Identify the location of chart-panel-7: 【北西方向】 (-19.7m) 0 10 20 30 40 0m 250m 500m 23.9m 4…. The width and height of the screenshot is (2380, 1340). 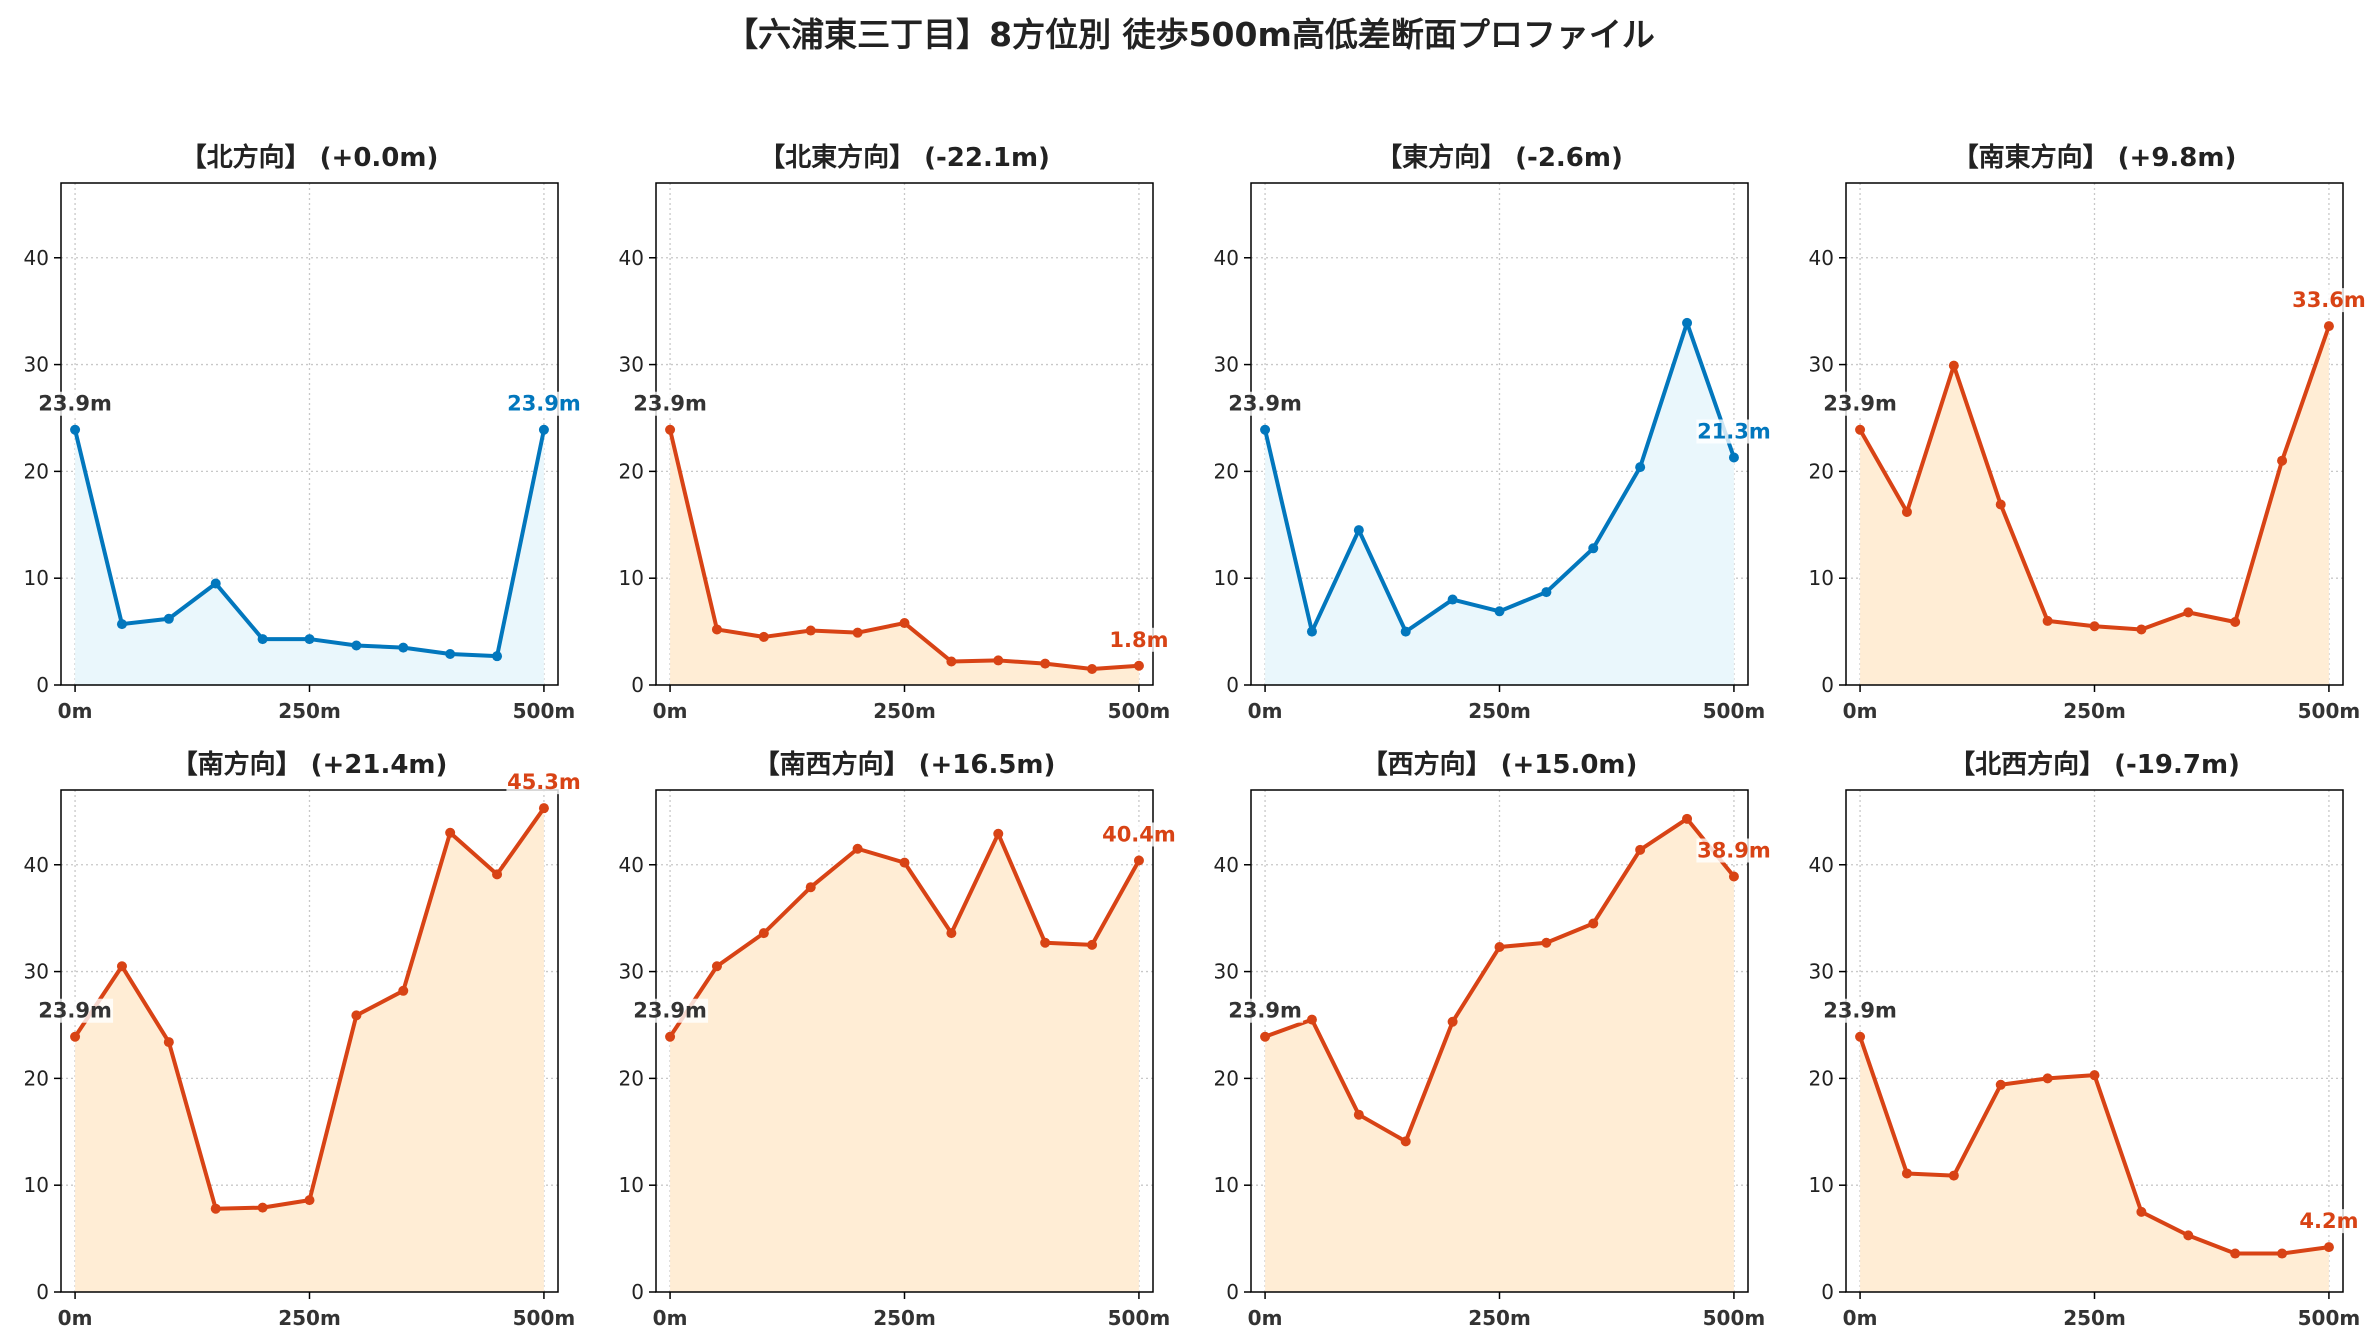
(2085, 1039).